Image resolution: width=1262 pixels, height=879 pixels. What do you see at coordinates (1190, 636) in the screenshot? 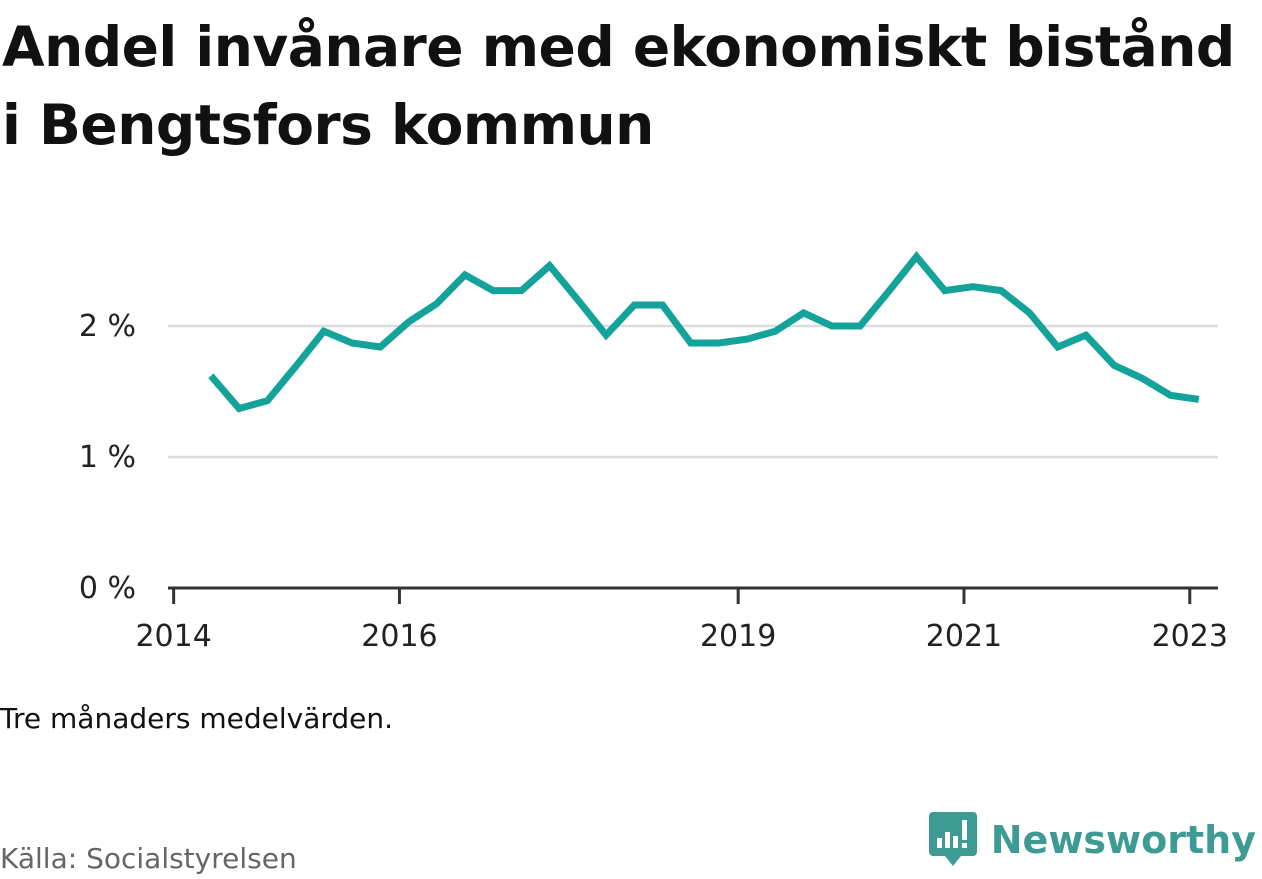
I see `x-tick-label: 2023` at bounding box center [1190, 636].